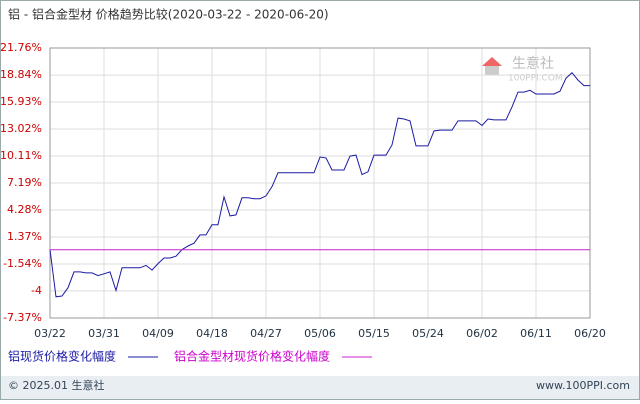 This screenshot has height=404, width=640. I want to click on y-tick-label: 7.19%, so click(24, 182).